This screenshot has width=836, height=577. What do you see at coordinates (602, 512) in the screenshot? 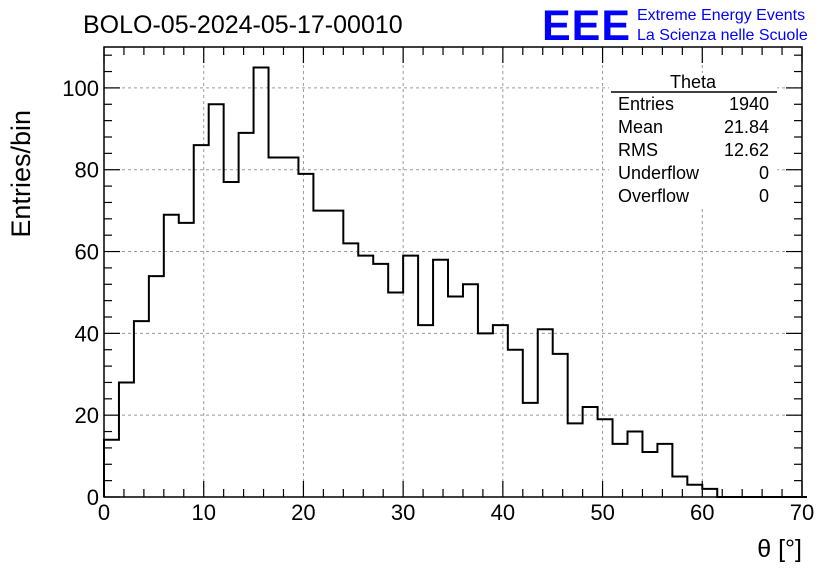
I see `x-tick-label: 50` at bounding box center [602, 512].